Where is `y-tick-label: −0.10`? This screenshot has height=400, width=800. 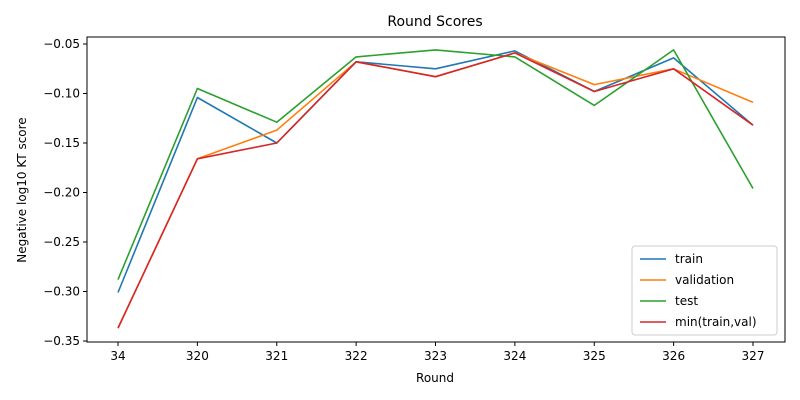 y-tick-label: −0.10 is located at coordinates (61, 94).